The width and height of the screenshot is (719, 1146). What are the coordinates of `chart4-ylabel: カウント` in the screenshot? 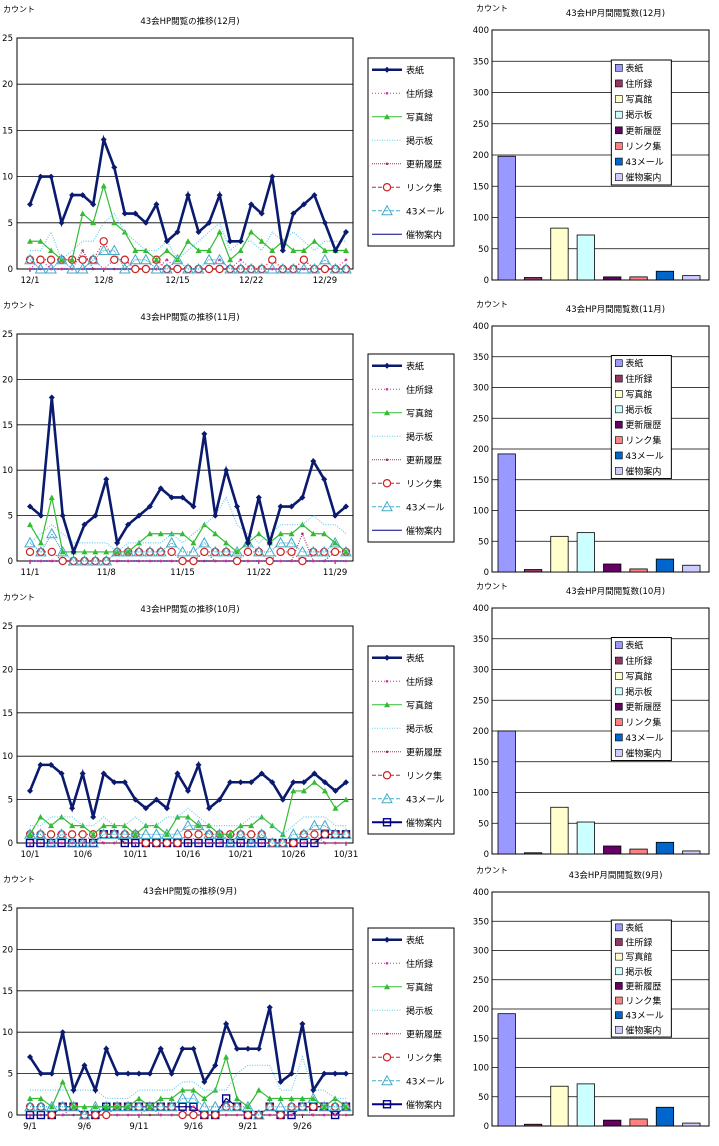 It's located at (492, 8).